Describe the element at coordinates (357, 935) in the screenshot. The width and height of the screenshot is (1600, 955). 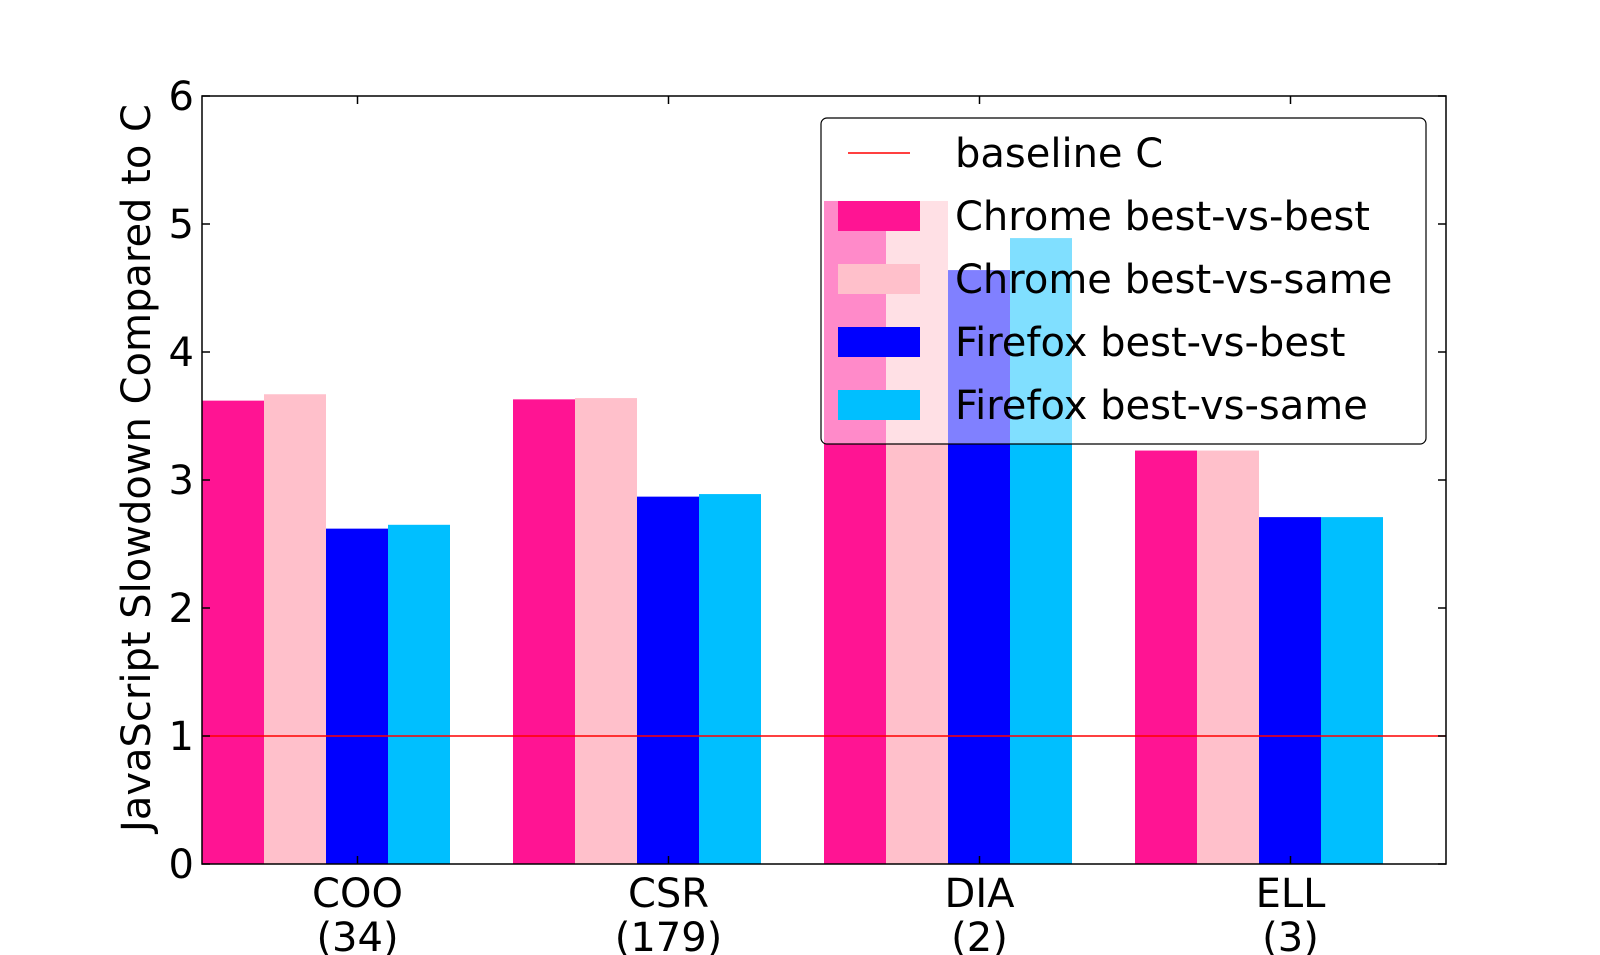
I see `x-tick-count-coo: (34)` at that location.